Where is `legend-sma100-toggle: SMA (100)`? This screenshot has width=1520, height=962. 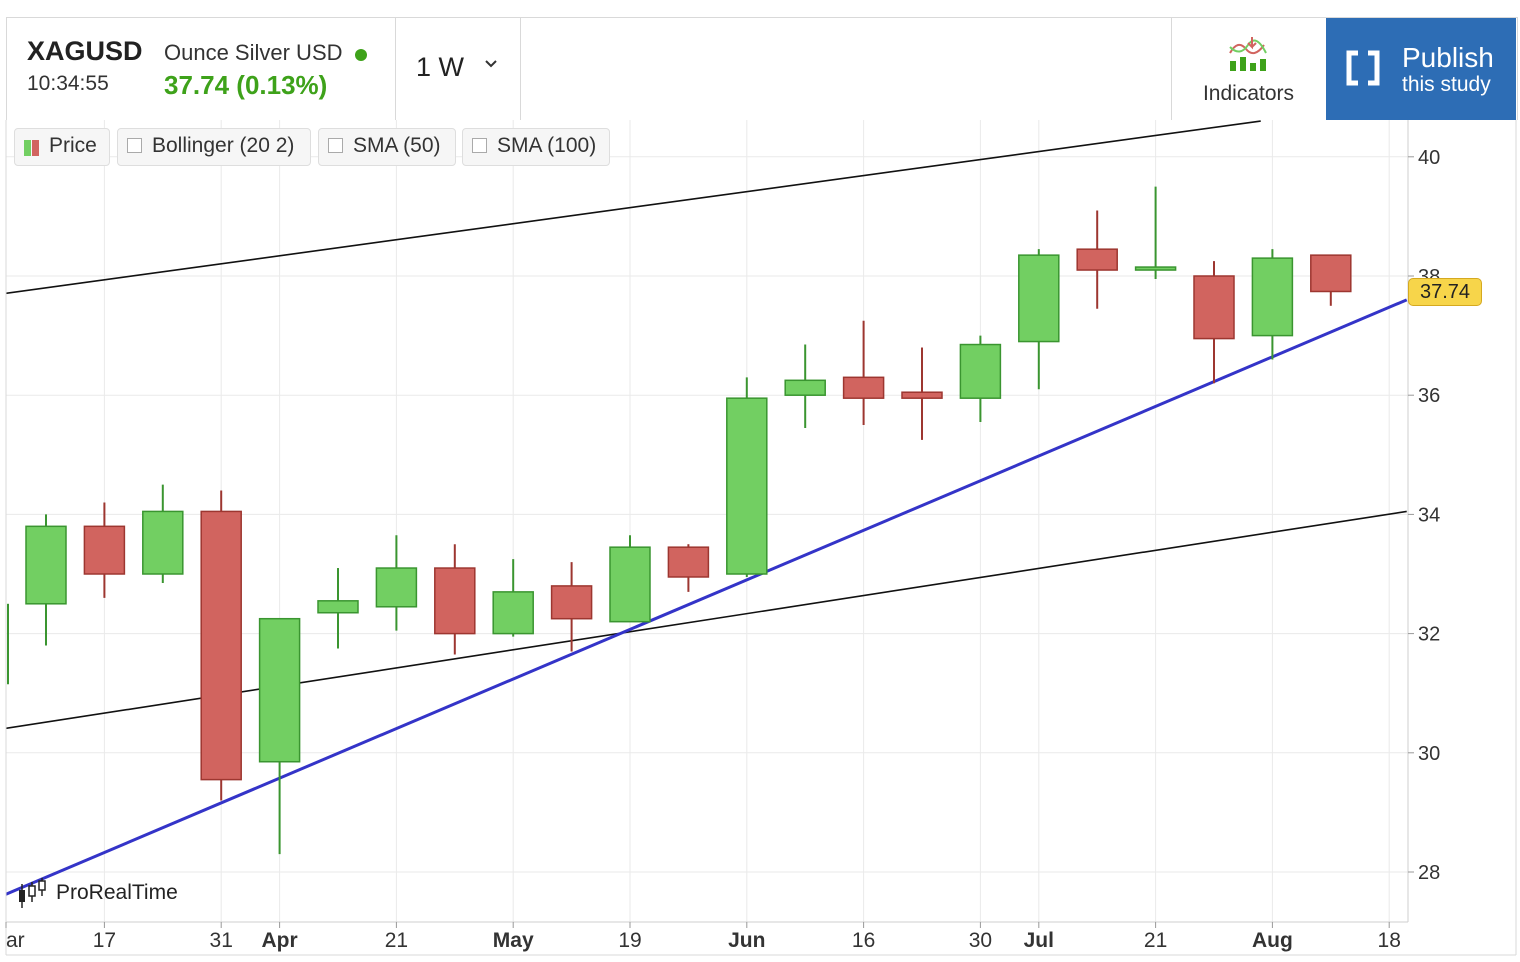 legend-sma100-toggle: SMA (100) is located at coordinates (536, 147).